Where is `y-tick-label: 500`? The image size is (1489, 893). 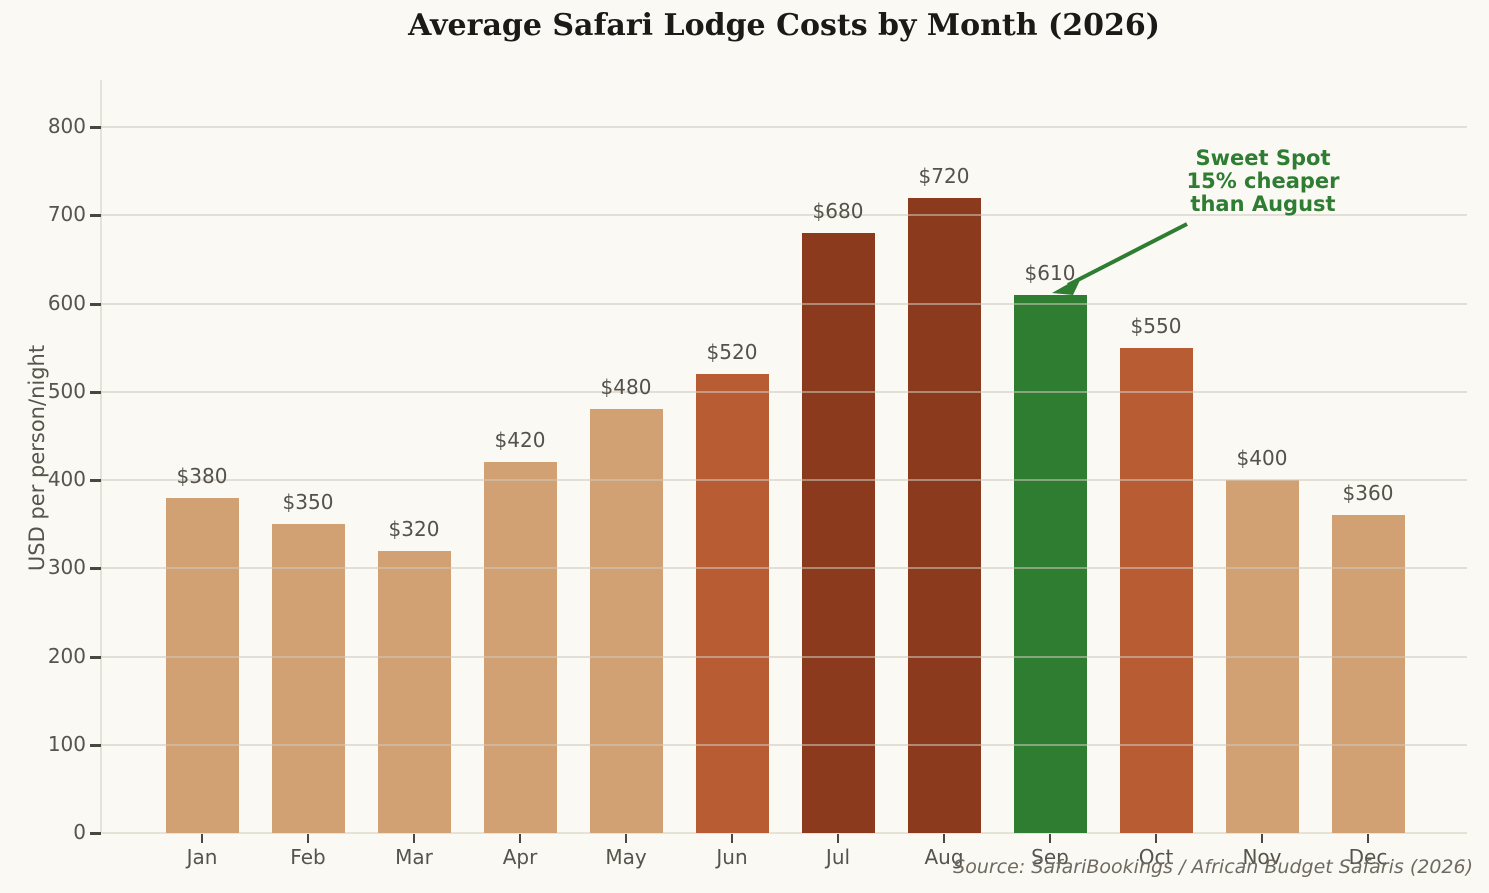 y-tick-label: 500 is located at coordinates (66, 390).